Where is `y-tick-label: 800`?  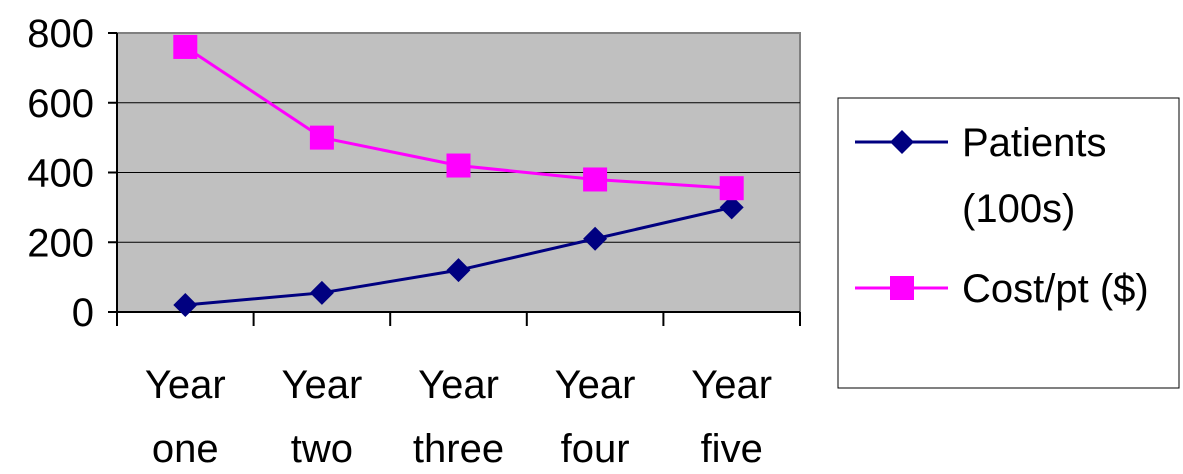 y-tick-label: 800 is located at coordinates (60, 34).